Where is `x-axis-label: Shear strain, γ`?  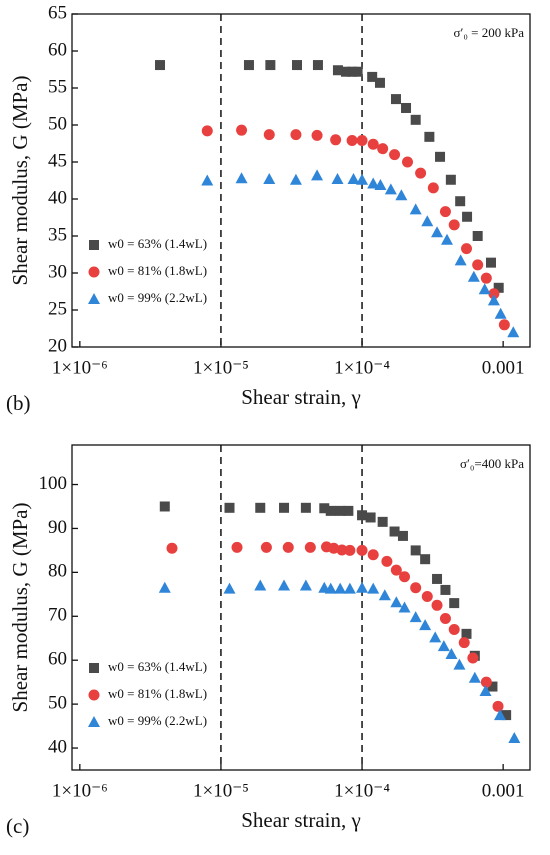
x-axis-label: Shear strain, γ is located at coordinates (301, 820).